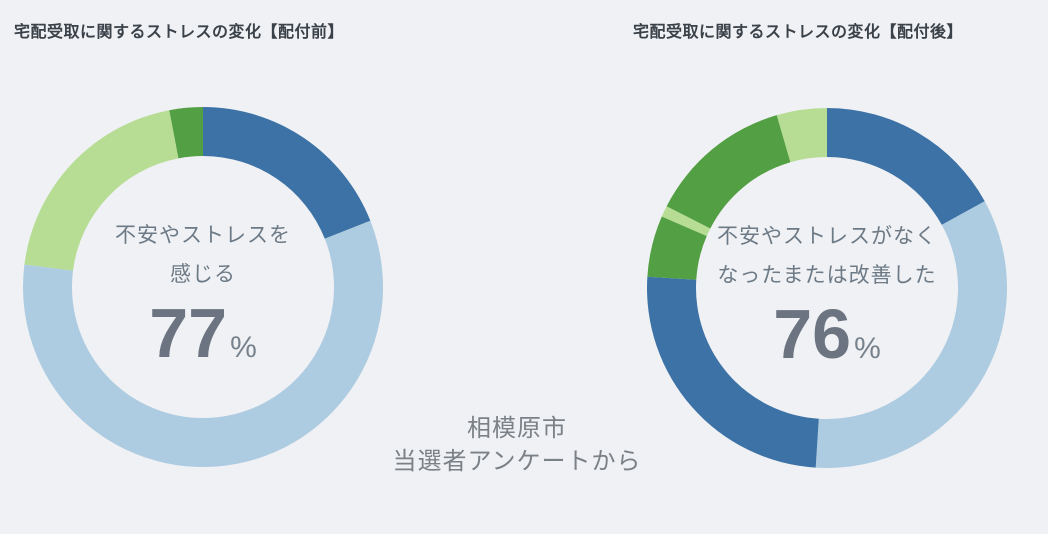 Image resolution: width=1048 pixels, height=534 pixels. I want to click on chart-after-title: 宅配受取に関するストレスの変化【配付後】, so click(798, 32).